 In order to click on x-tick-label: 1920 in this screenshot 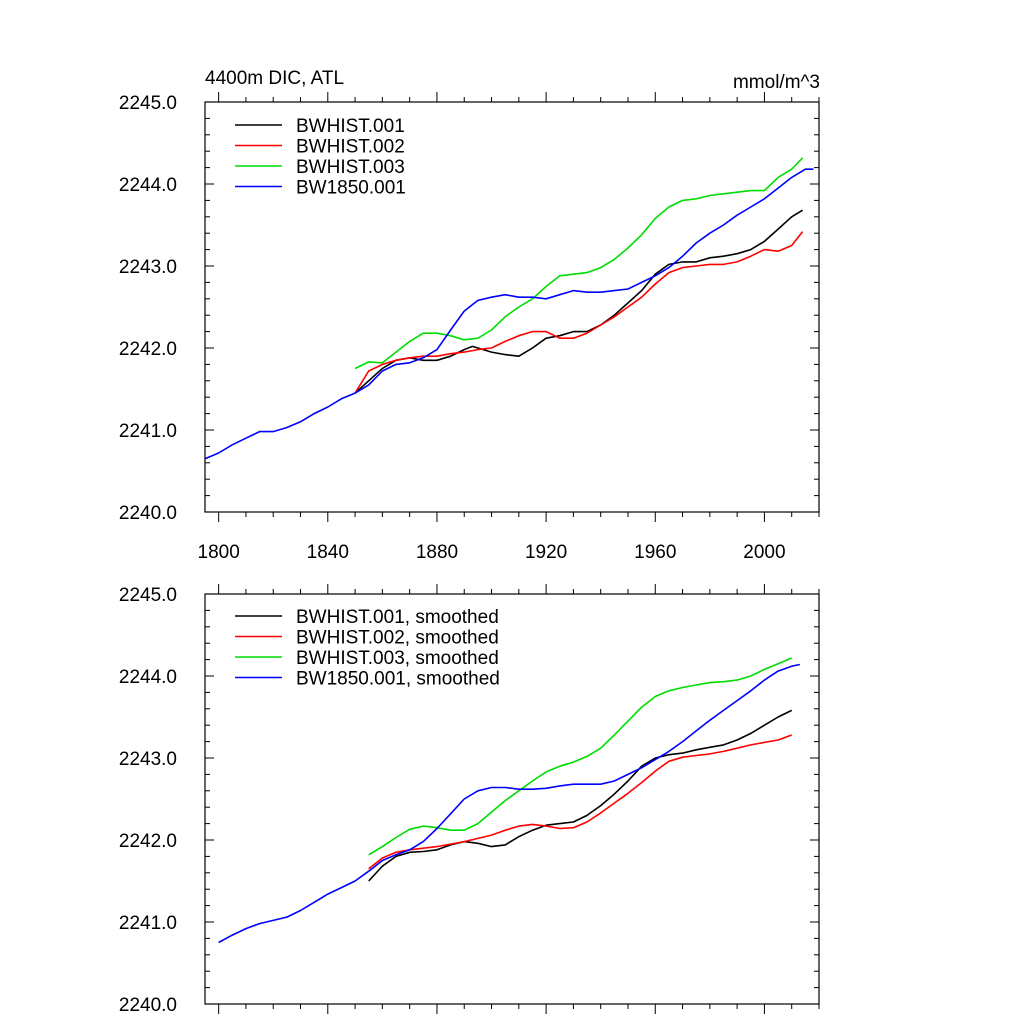, I will do `click(546, 552)`.